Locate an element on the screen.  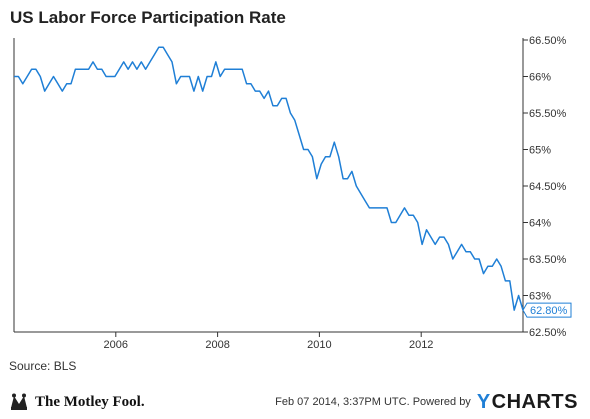
ycharts-logo: Y CHARTS is located at coordinates (527, 402).